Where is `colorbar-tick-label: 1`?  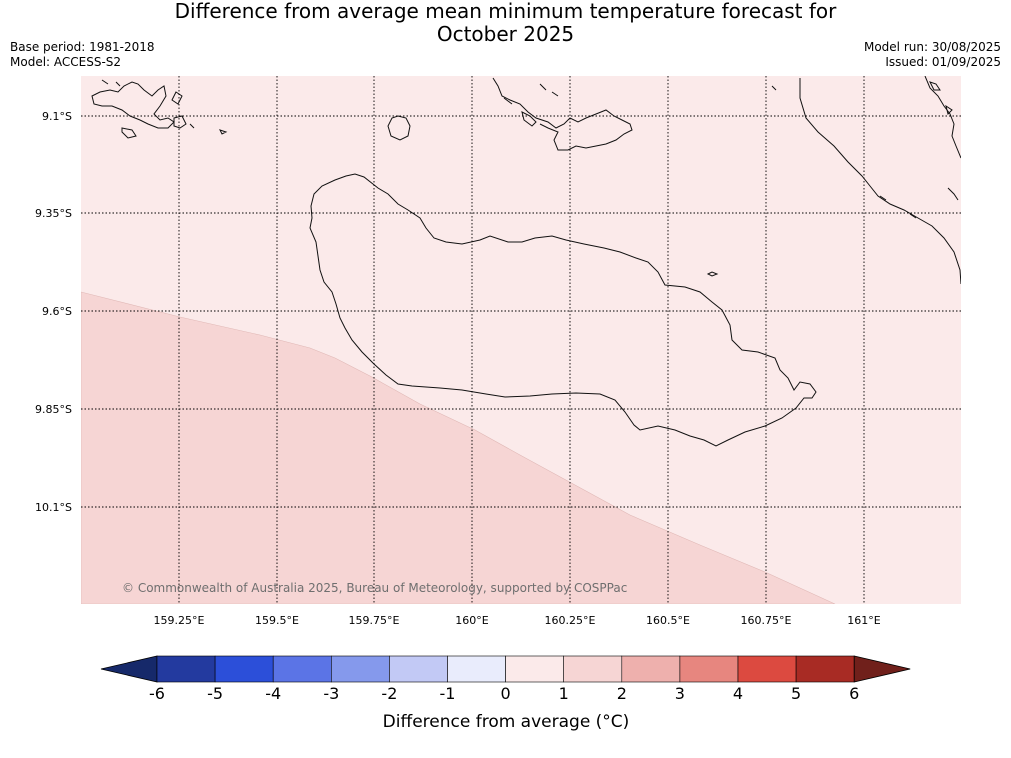
colorbar-tick-label: 1 is located at coordinates (564, 693).